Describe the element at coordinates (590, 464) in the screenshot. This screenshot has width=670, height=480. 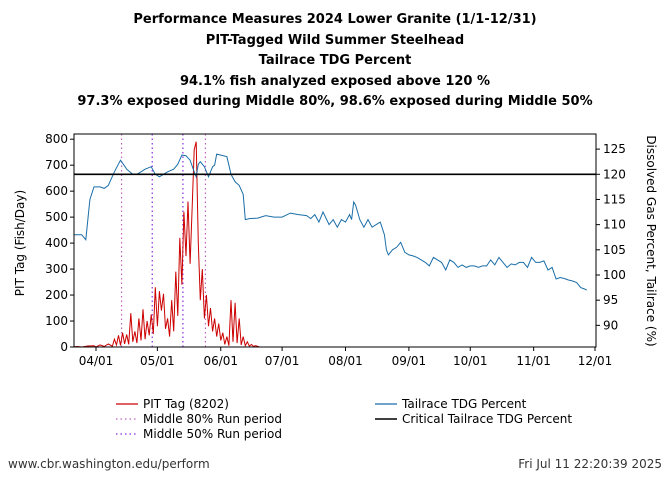
I see `footer-timestamp: Fri Jul 11 22:20:39 2025` at that location.